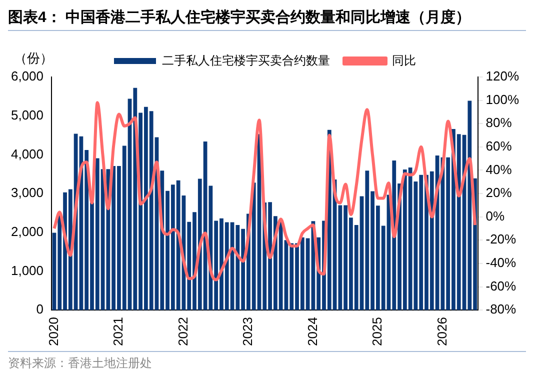 The image size is (534, 392). Describe the element at coordinates (499, 122) in the screenshot. I see `y2-tick-label: 80%` at that location.